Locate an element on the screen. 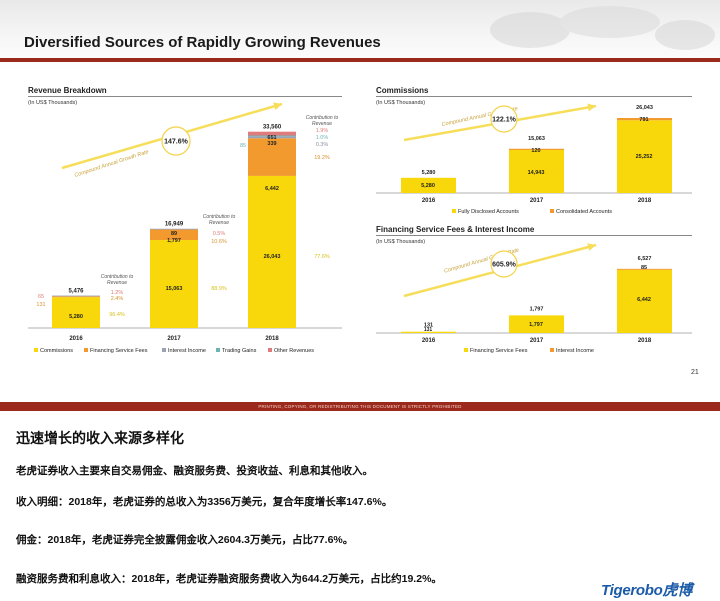 This screenshot has height=601, width=720. contribution-value: 1.9% is located at coordinates (322, 131).